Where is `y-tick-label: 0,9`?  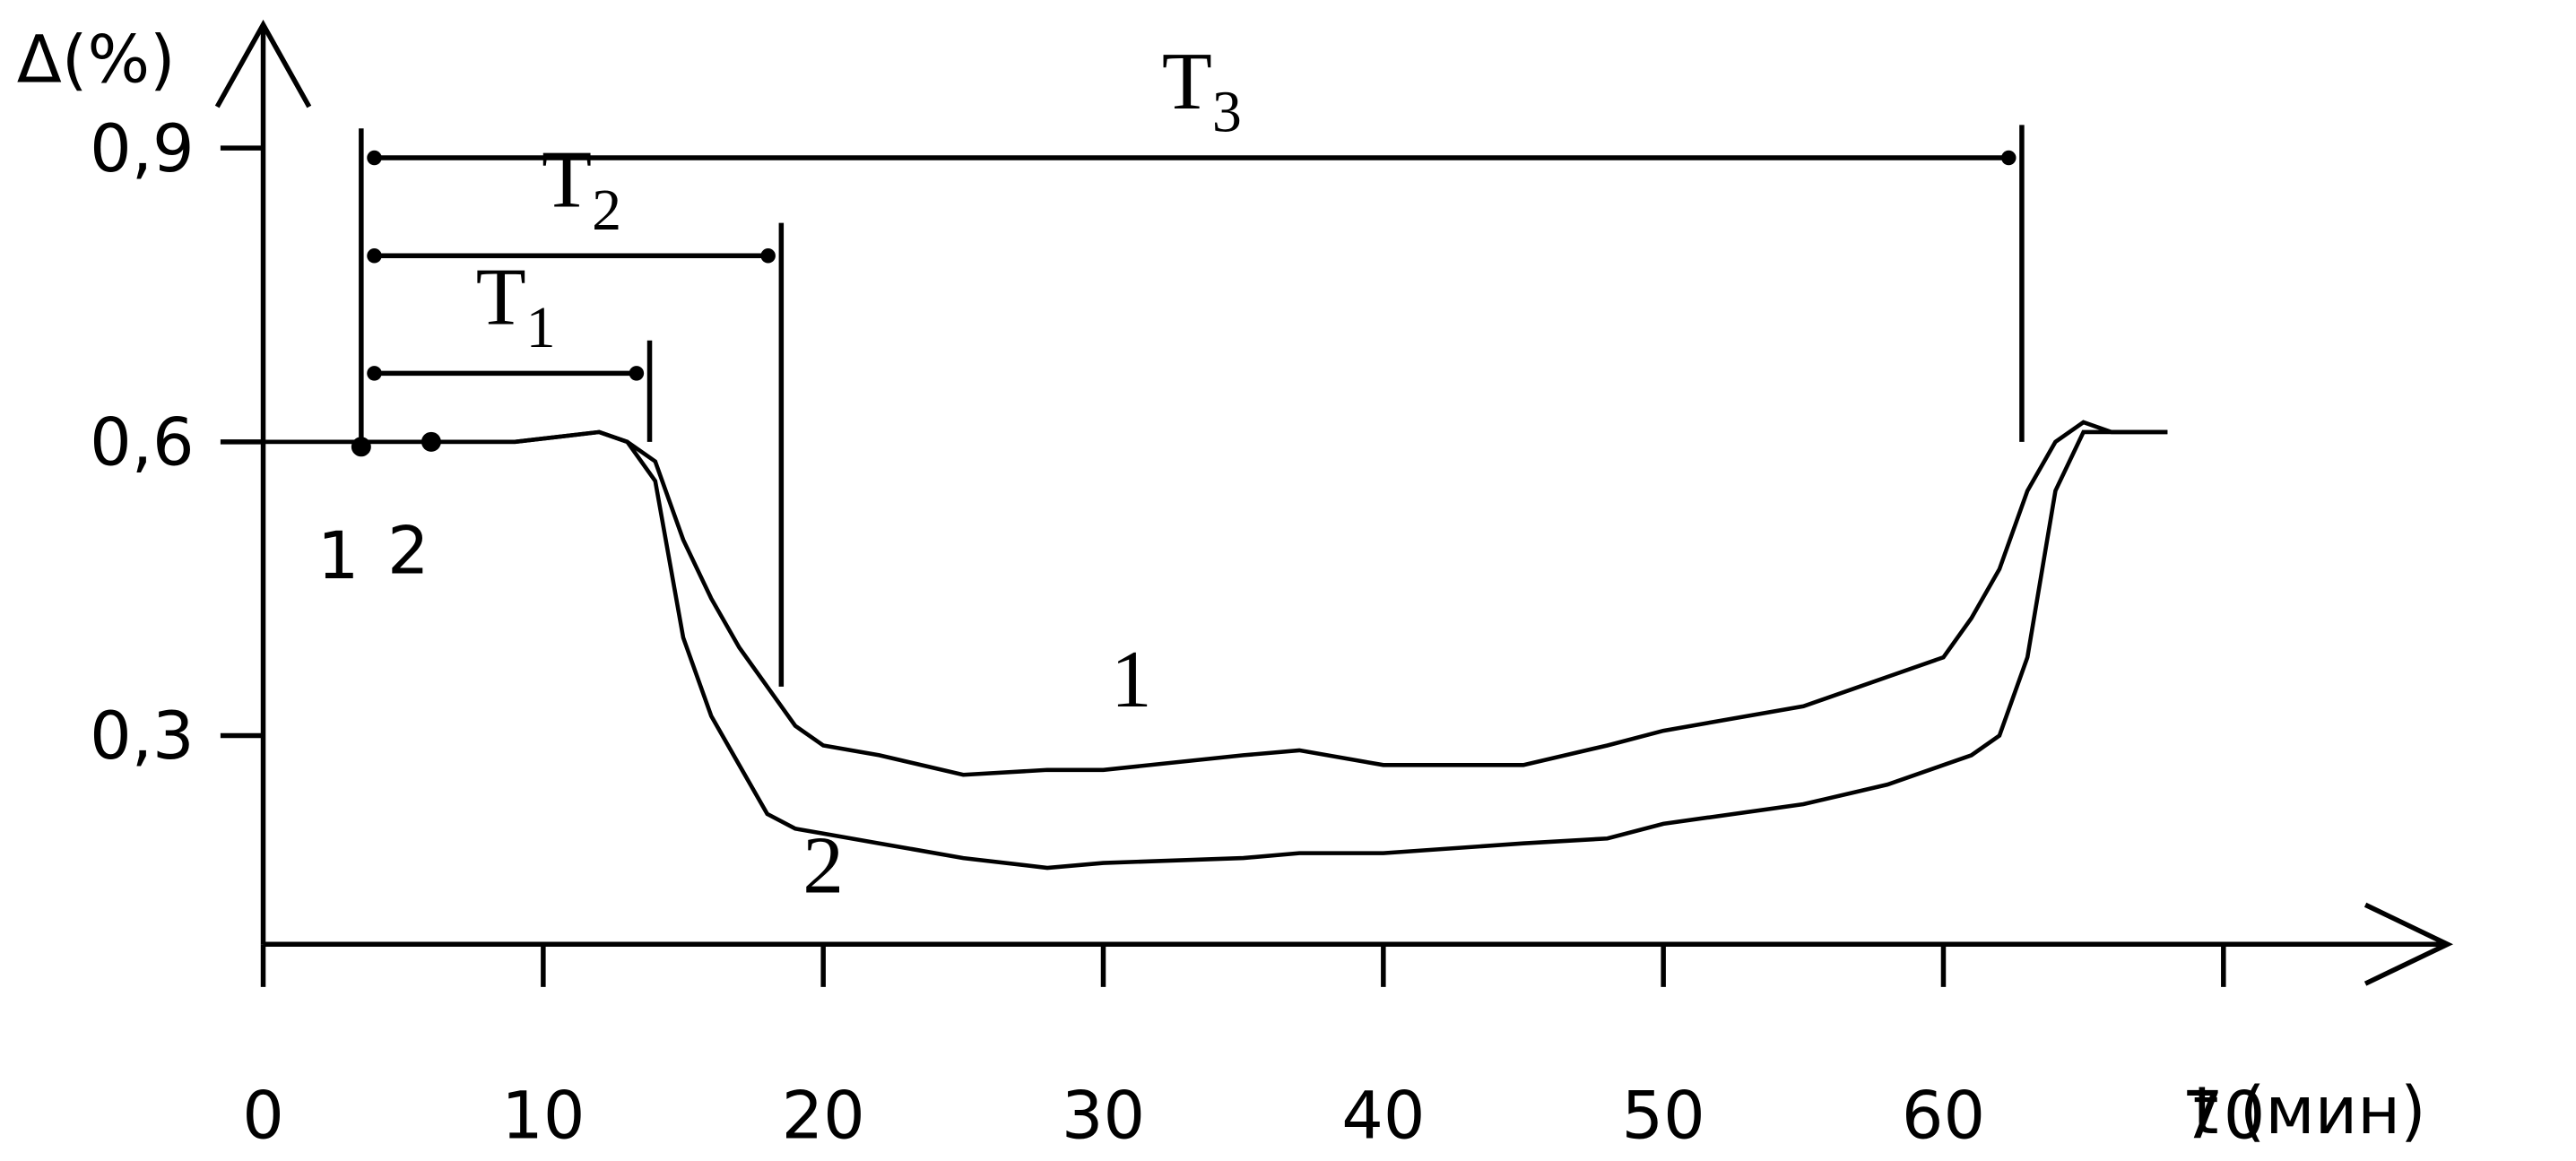 y-tick-label: 0,9 is located at coordinates (142, 149).